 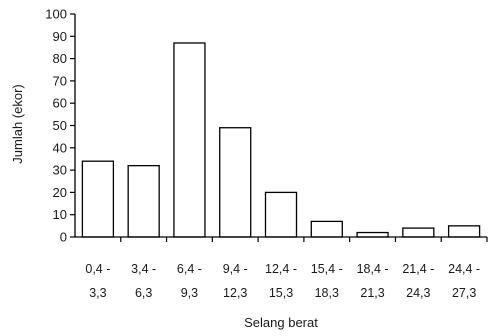 What do you see at coordinates (373, 269) in the screenshot?
I see `x-category-label: 18,4 -` at bounding box center [373, 269].